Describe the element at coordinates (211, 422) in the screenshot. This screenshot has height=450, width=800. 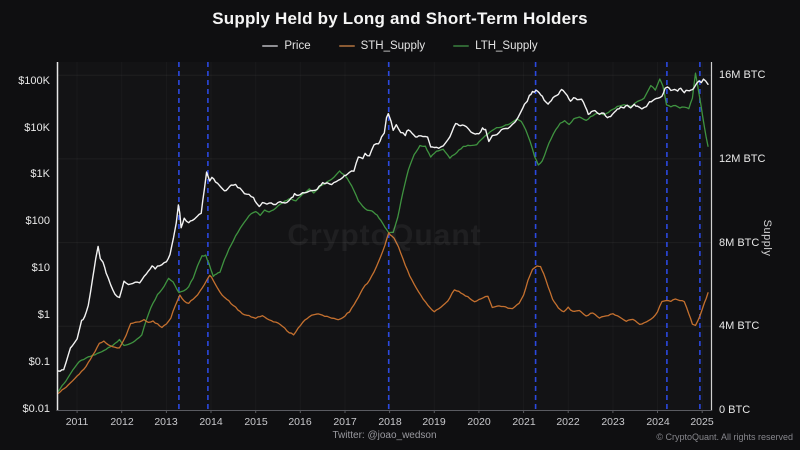
I see `year-tick-label: 2014` at that location.